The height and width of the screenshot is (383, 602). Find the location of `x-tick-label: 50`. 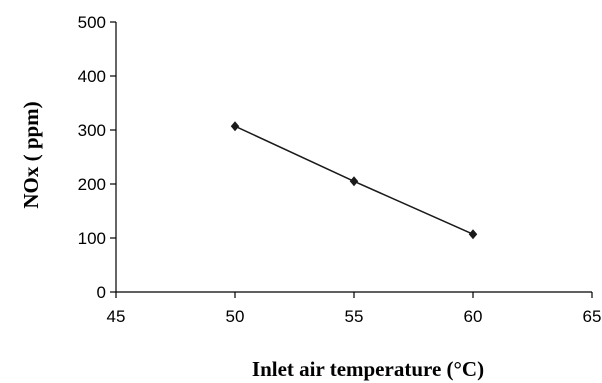

x-tick-label: 50 is located at coordinates (235, 316).